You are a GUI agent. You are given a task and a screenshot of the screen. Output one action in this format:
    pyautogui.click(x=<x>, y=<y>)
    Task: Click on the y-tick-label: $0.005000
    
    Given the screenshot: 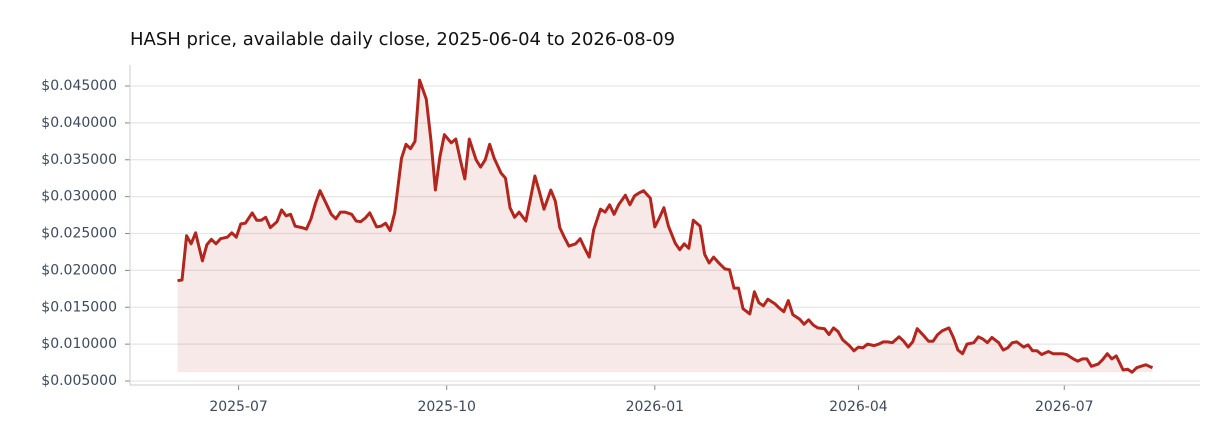 What is the action you would take?
    pyautogui.click(x=79, y=381)
    